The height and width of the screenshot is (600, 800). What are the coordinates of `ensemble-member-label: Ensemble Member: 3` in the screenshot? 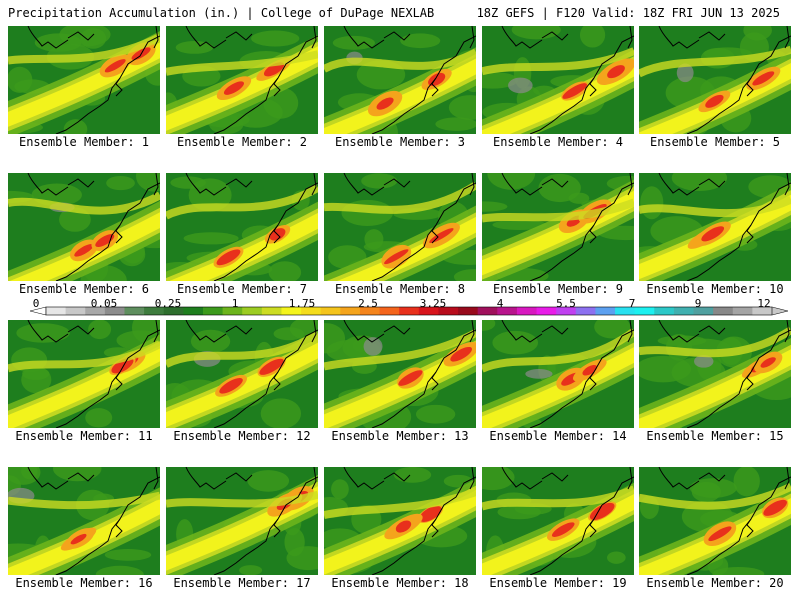 It's located at (400, 142).